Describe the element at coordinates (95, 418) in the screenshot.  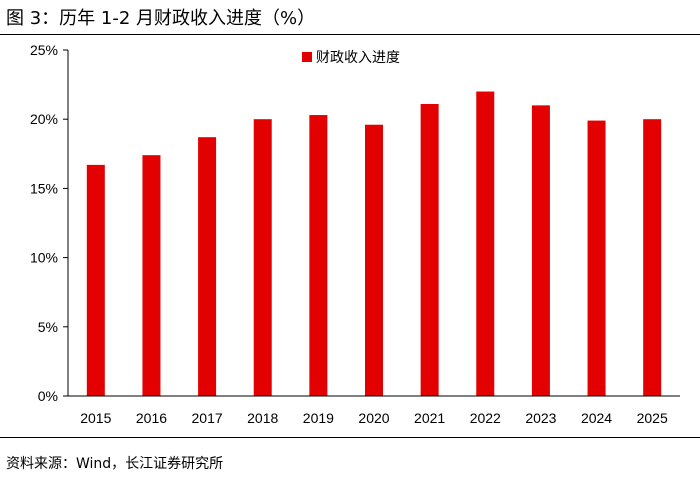
I see `x-tick-label: 2015` at that location.